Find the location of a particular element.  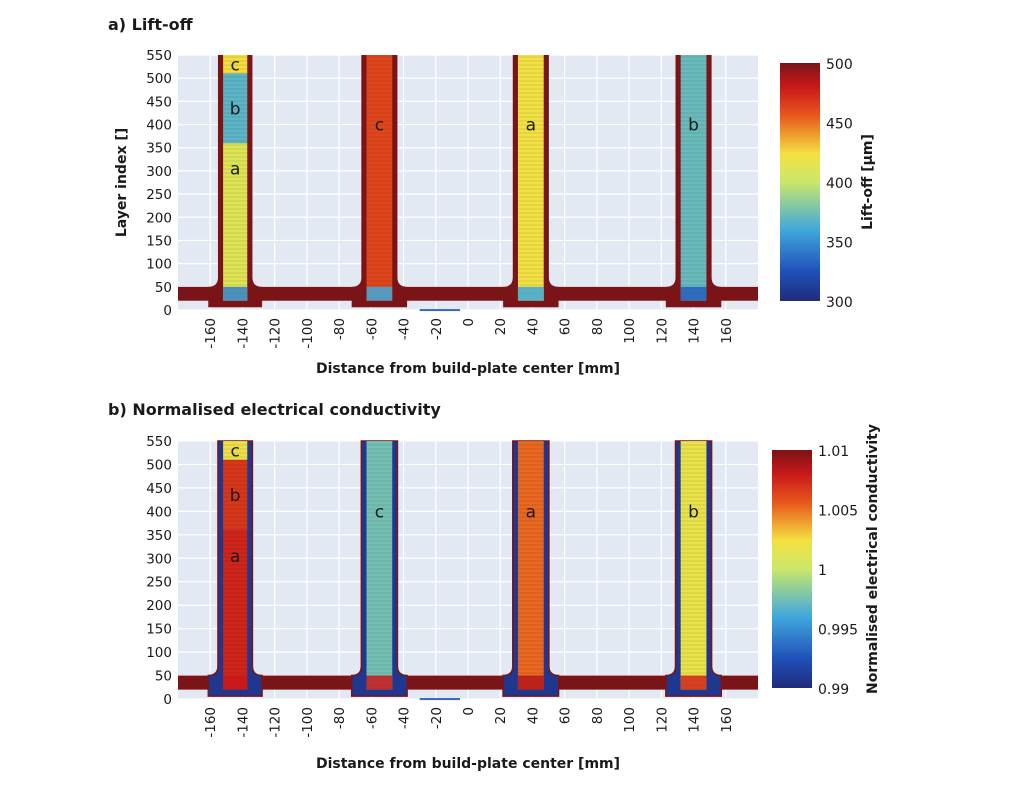

colorbar-tick-label: 1.005 is located at coordinates (838, 512).